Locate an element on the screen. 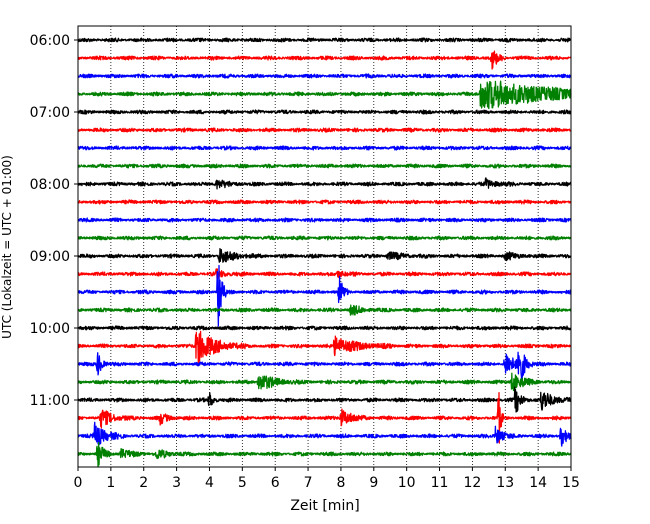  x-tick-label: 5 is located at coordinates (242, 483).